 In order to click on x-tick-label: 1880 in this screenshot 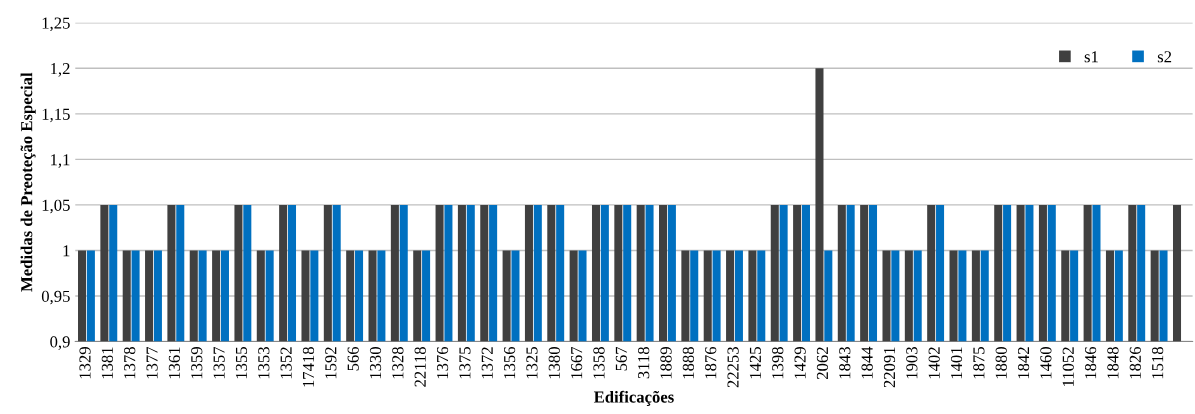, I will do `click(1001, 363)`.